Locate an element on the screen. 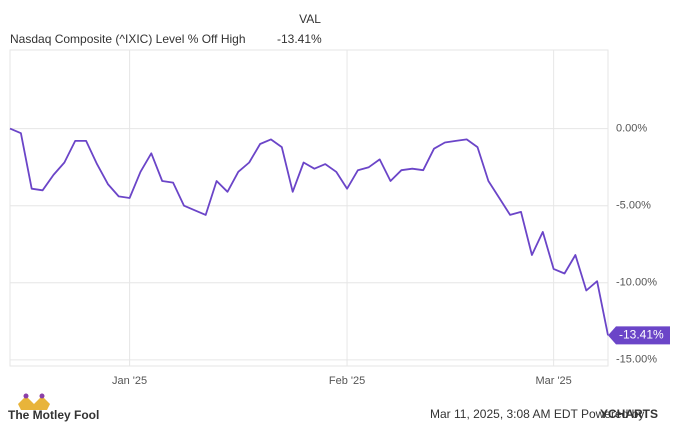  timestamp: Mar 11, 2025, 3:08 AM EDT Powered by is located at coordinates (537, 414).